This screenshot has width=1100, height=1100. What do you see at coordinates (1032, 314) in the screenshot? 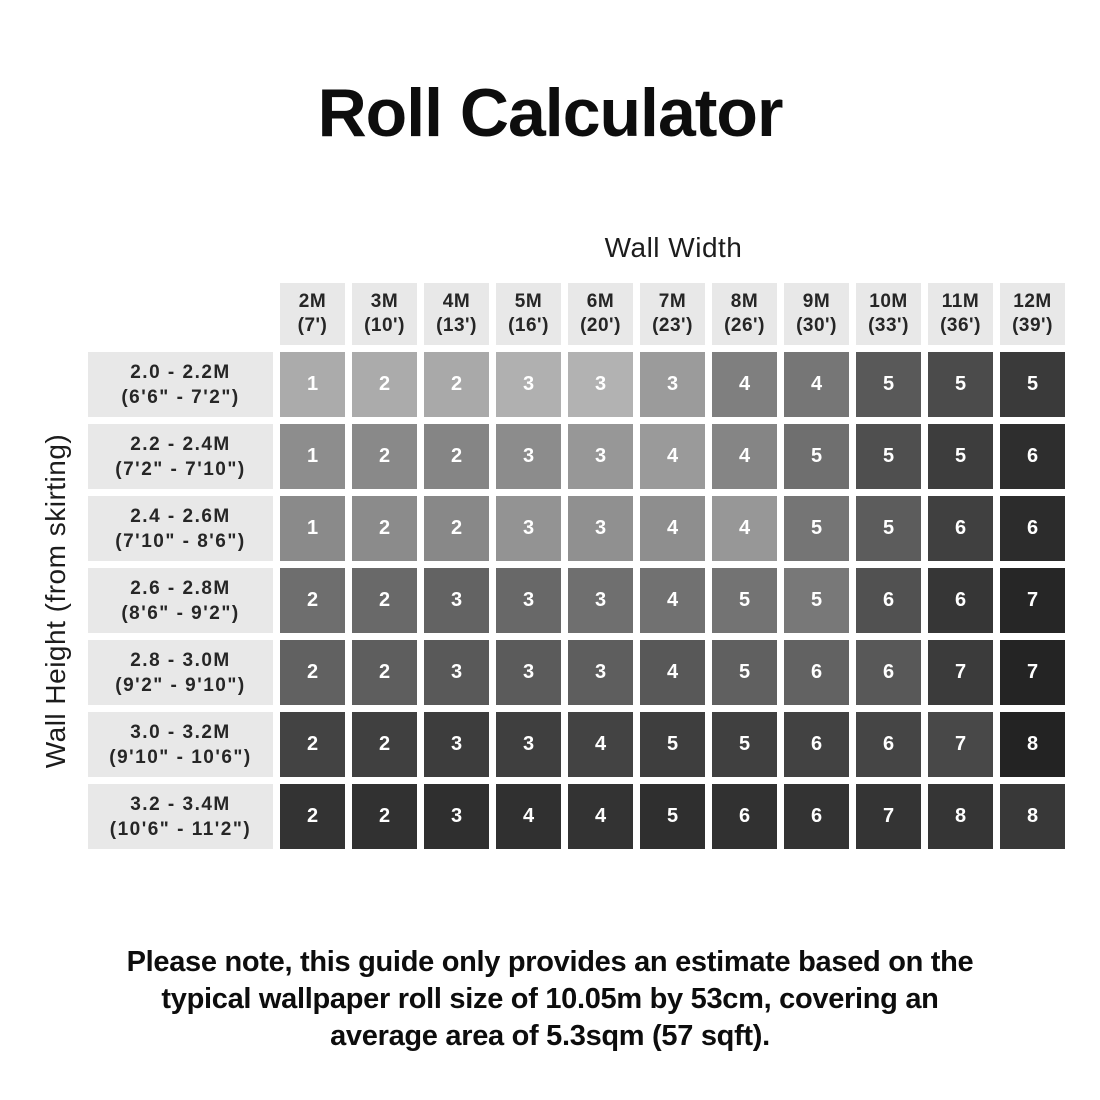
I see `column-header: 12M (39')` at bounding box center [1032, 314].